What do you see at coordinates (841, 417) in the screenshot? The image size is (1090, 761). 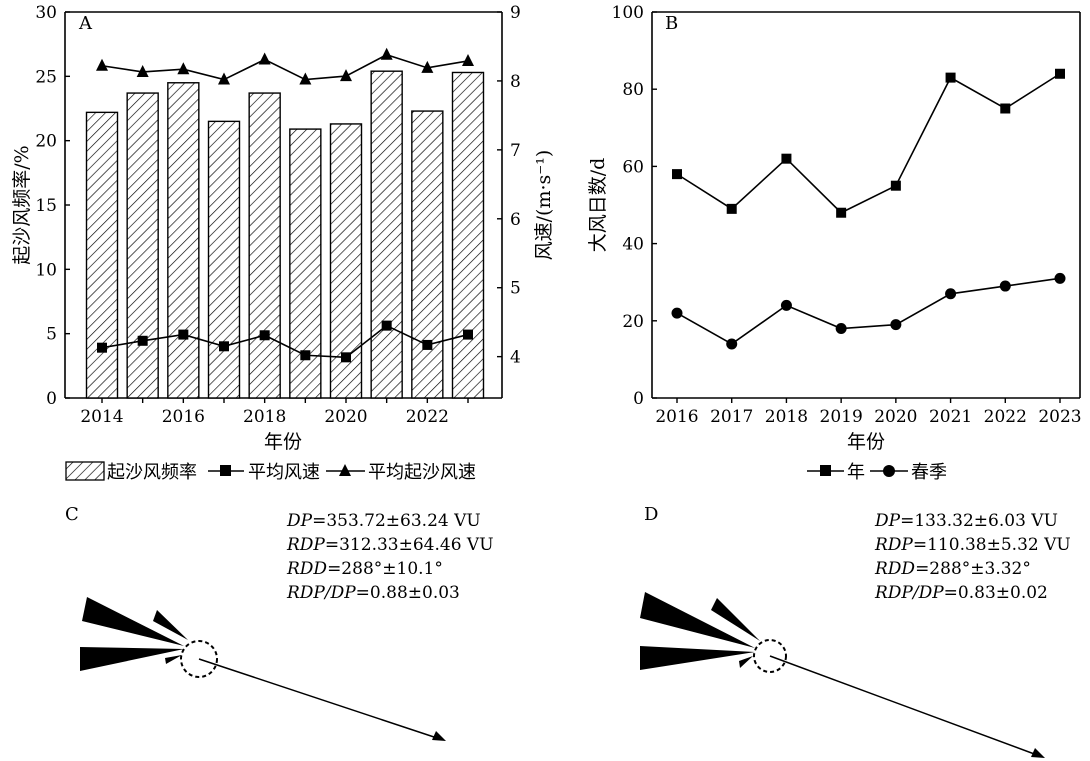 I see `x-tick-label: 2019` at bounding box center [841, 417].